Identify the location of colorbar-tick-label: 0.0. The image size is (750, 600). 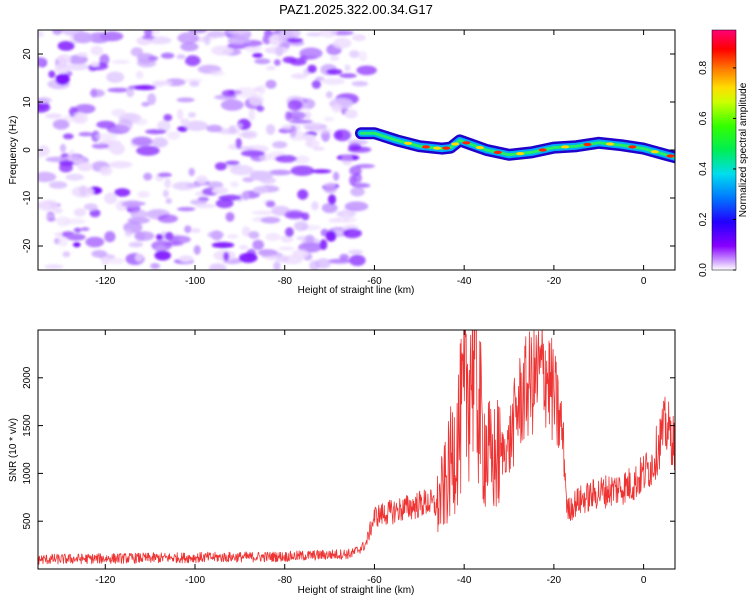
(703, 270).